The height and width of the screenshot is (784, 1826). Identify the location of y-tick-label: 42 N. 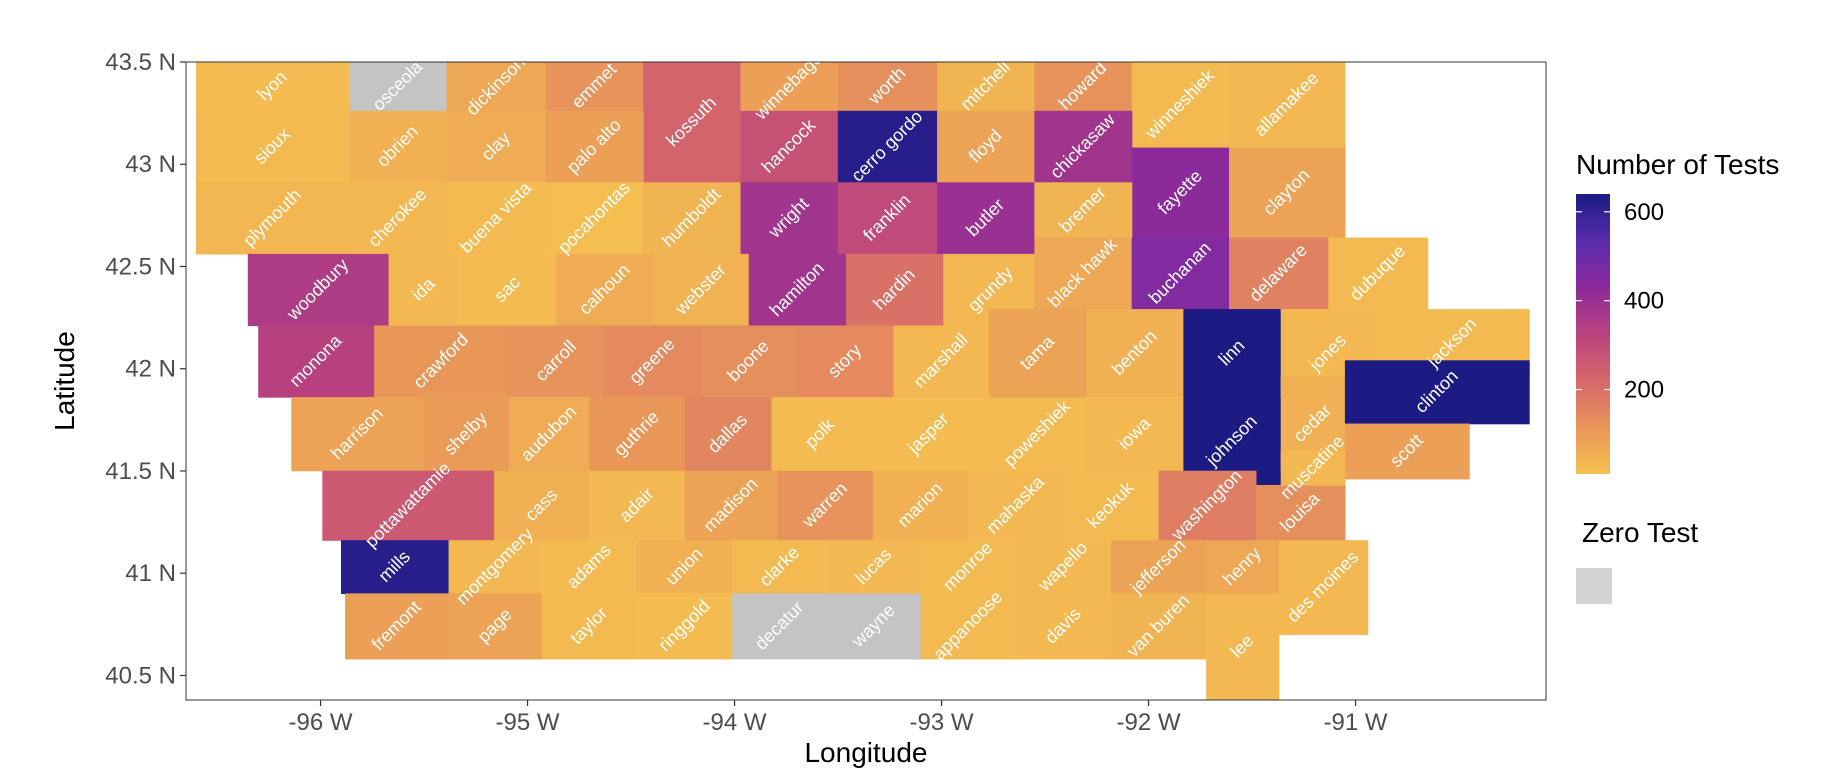
(150, 369).